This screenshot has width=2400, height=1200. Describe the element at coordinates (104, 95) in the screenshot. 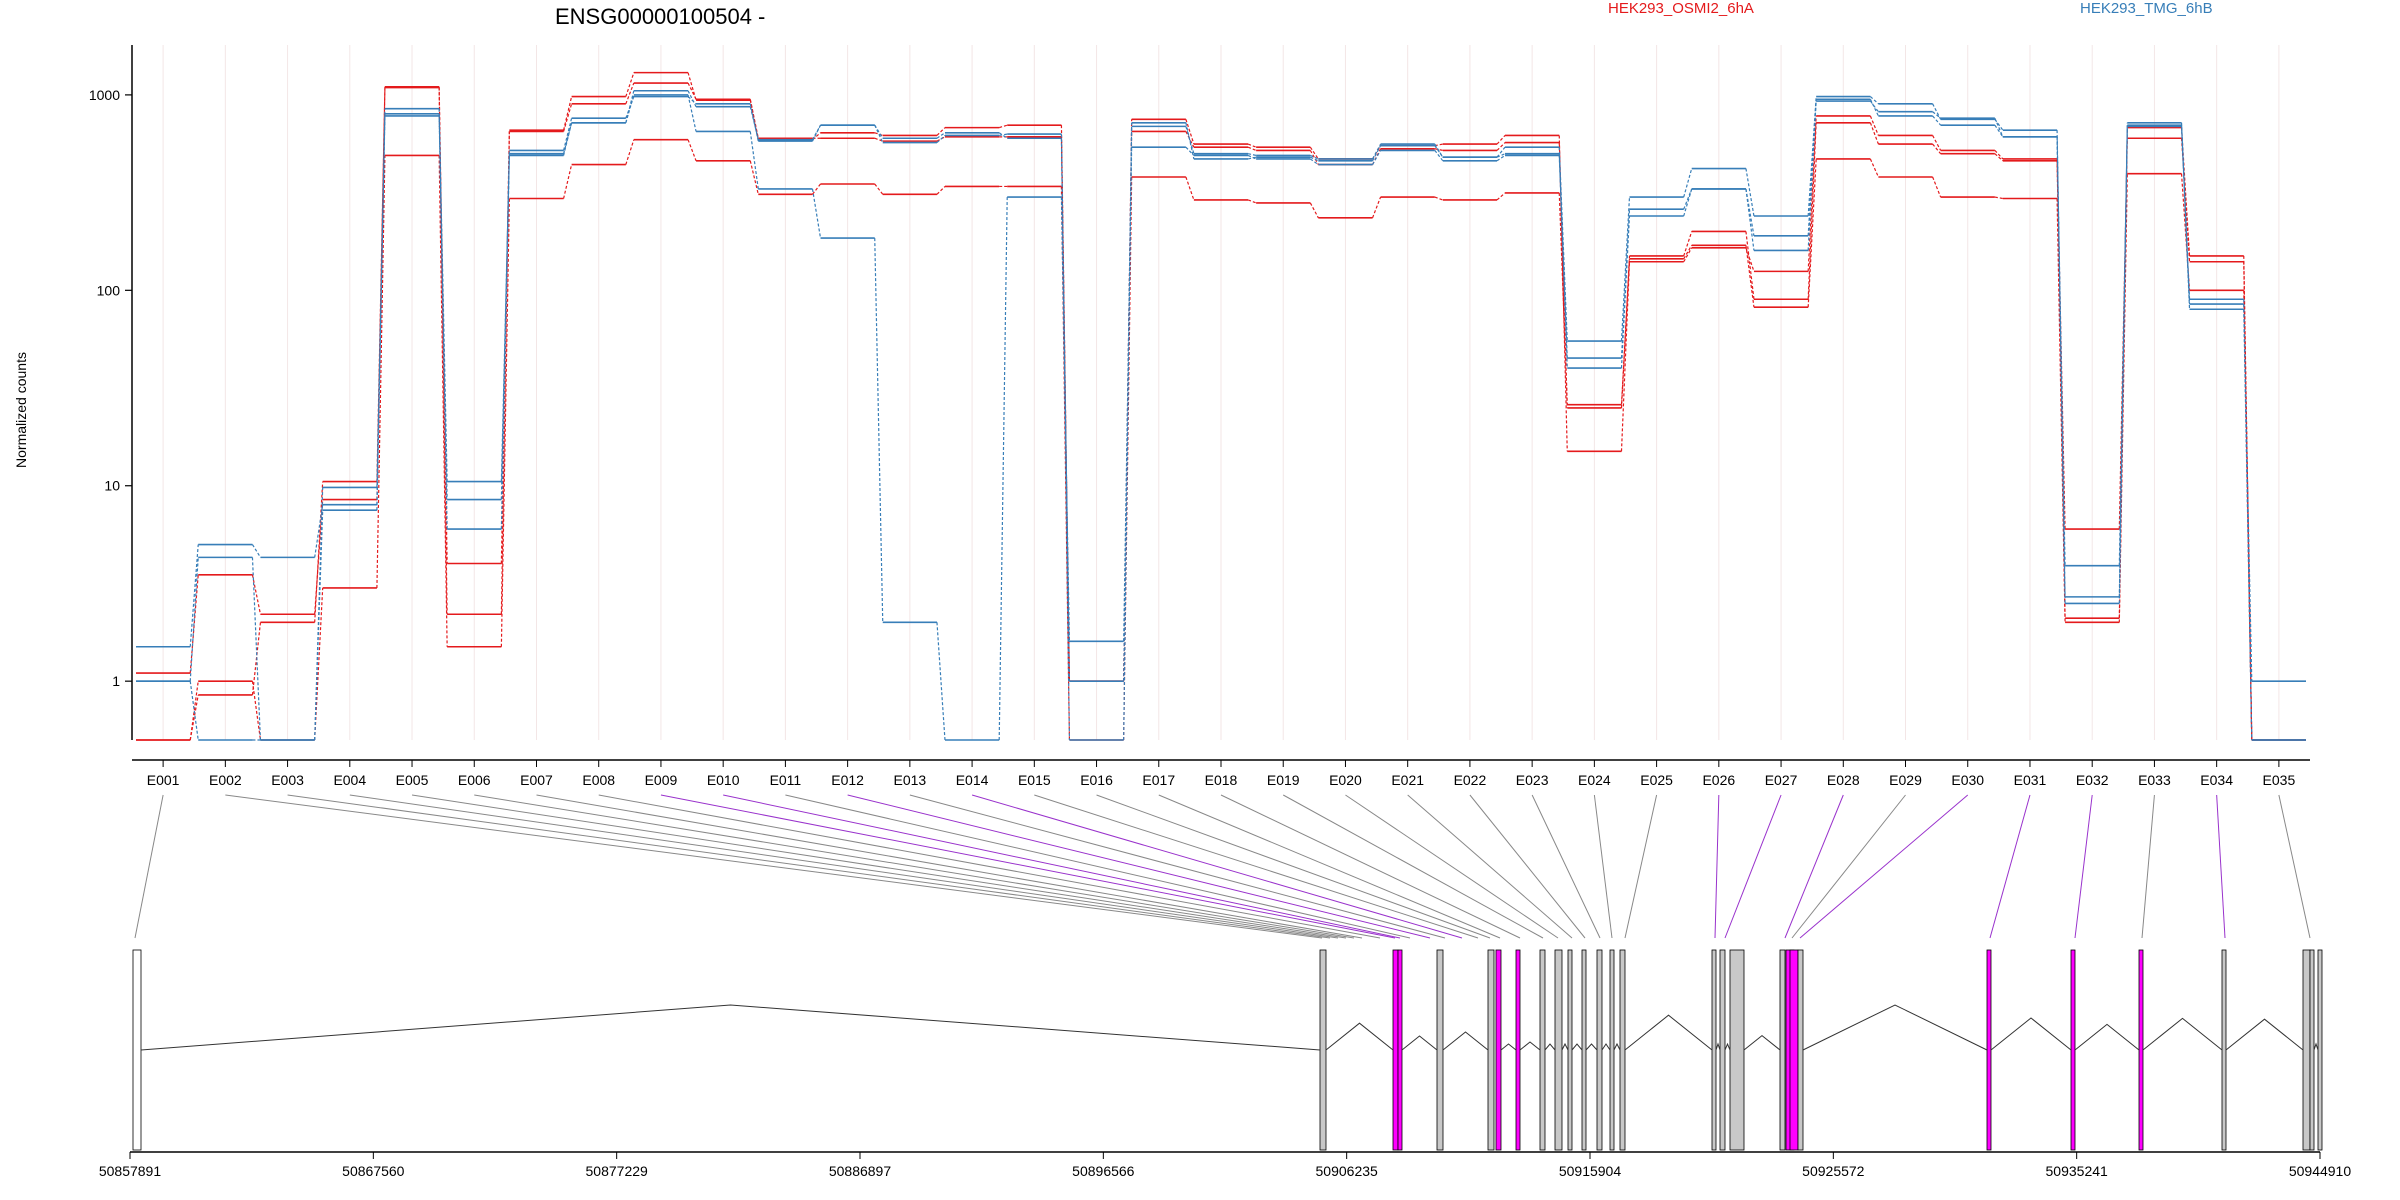

I see `y-tick-label: 1000` at that location.